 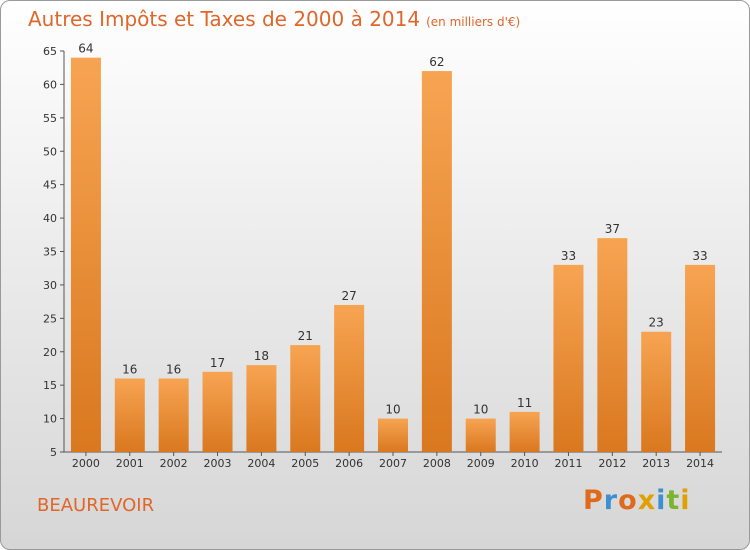 I want to click on bar-value-label: 62, so click(x=436, y=62).